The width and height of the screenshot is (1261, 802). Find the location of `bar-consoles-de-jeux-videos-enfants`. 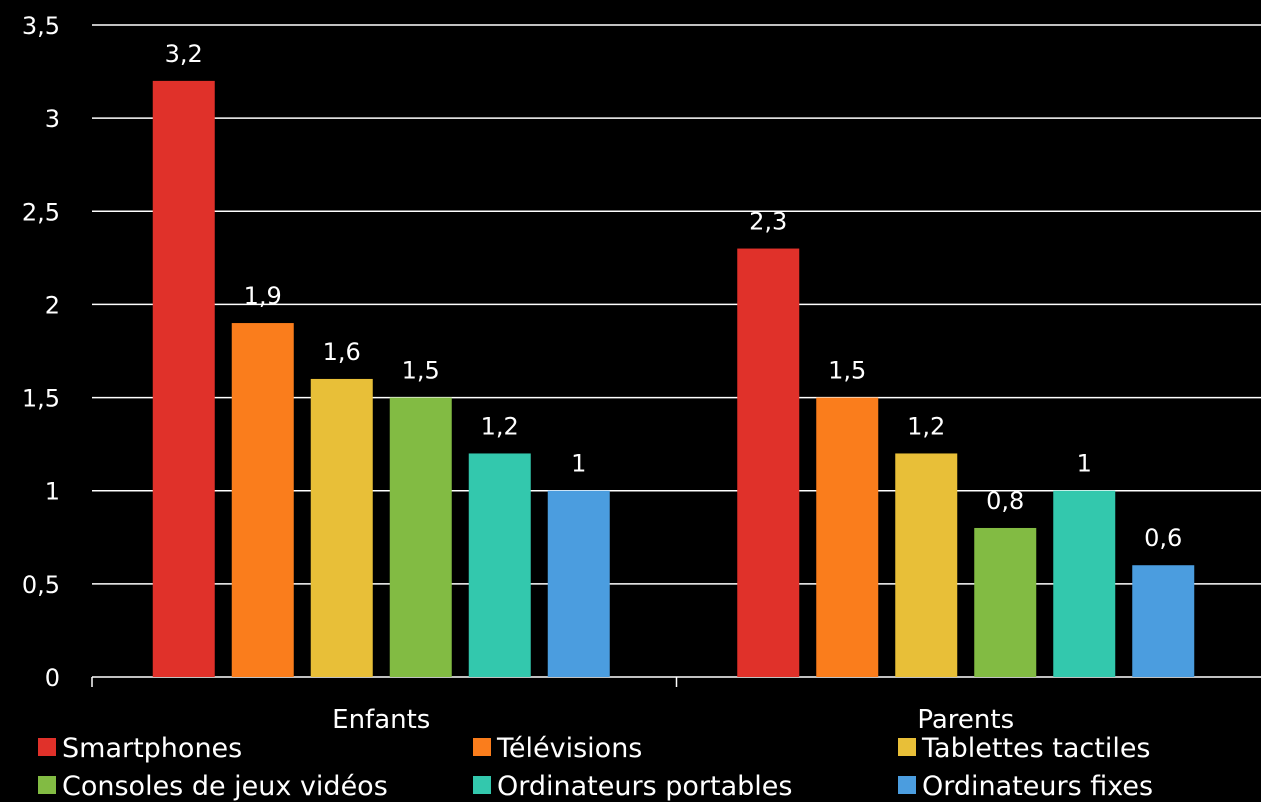

bar-consoles-de-jeux-videos-enfants is located at coordinates (420, 537).